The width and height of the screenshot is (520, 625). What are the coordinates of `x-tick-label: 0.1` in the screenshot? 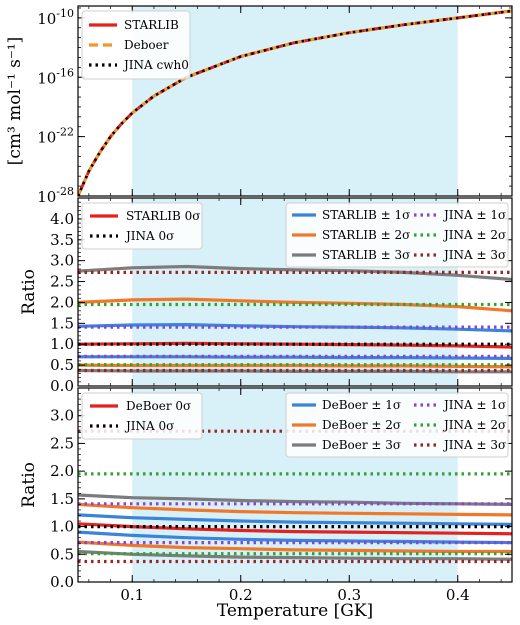 It's located at (132, 595).